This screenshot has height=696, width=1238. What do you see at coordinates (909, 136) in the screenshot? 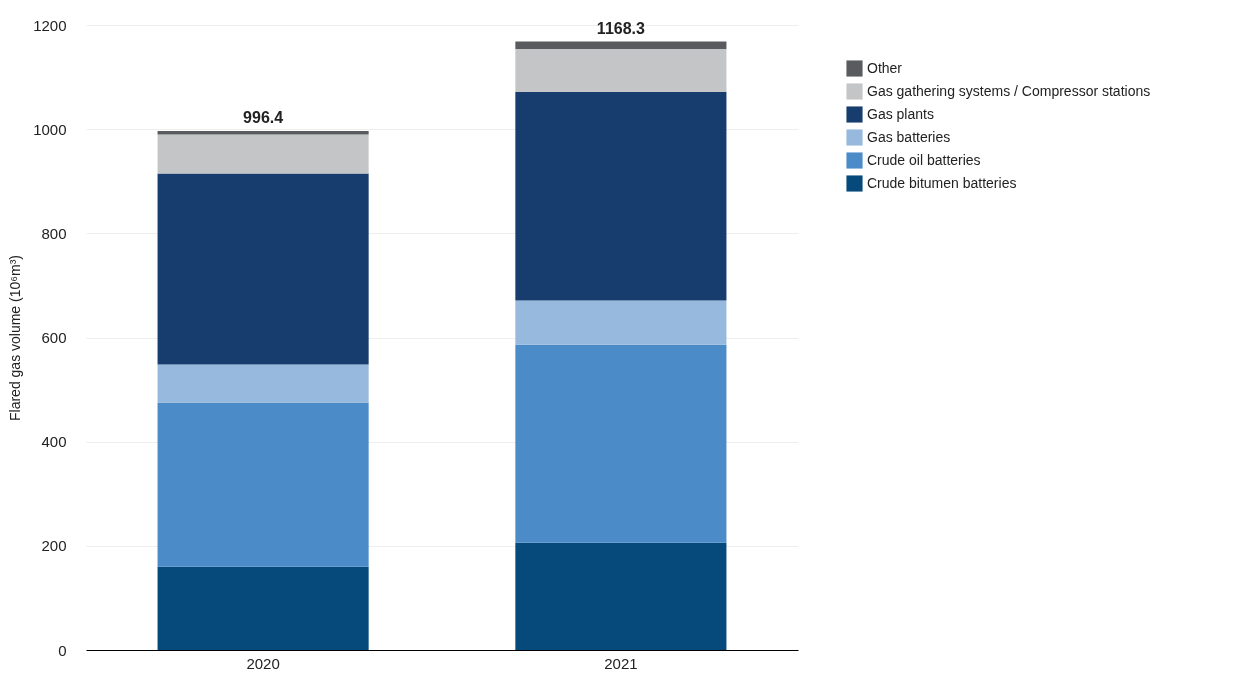
I see `legend-label: Gas batteries` at bounding box center [909, 136].